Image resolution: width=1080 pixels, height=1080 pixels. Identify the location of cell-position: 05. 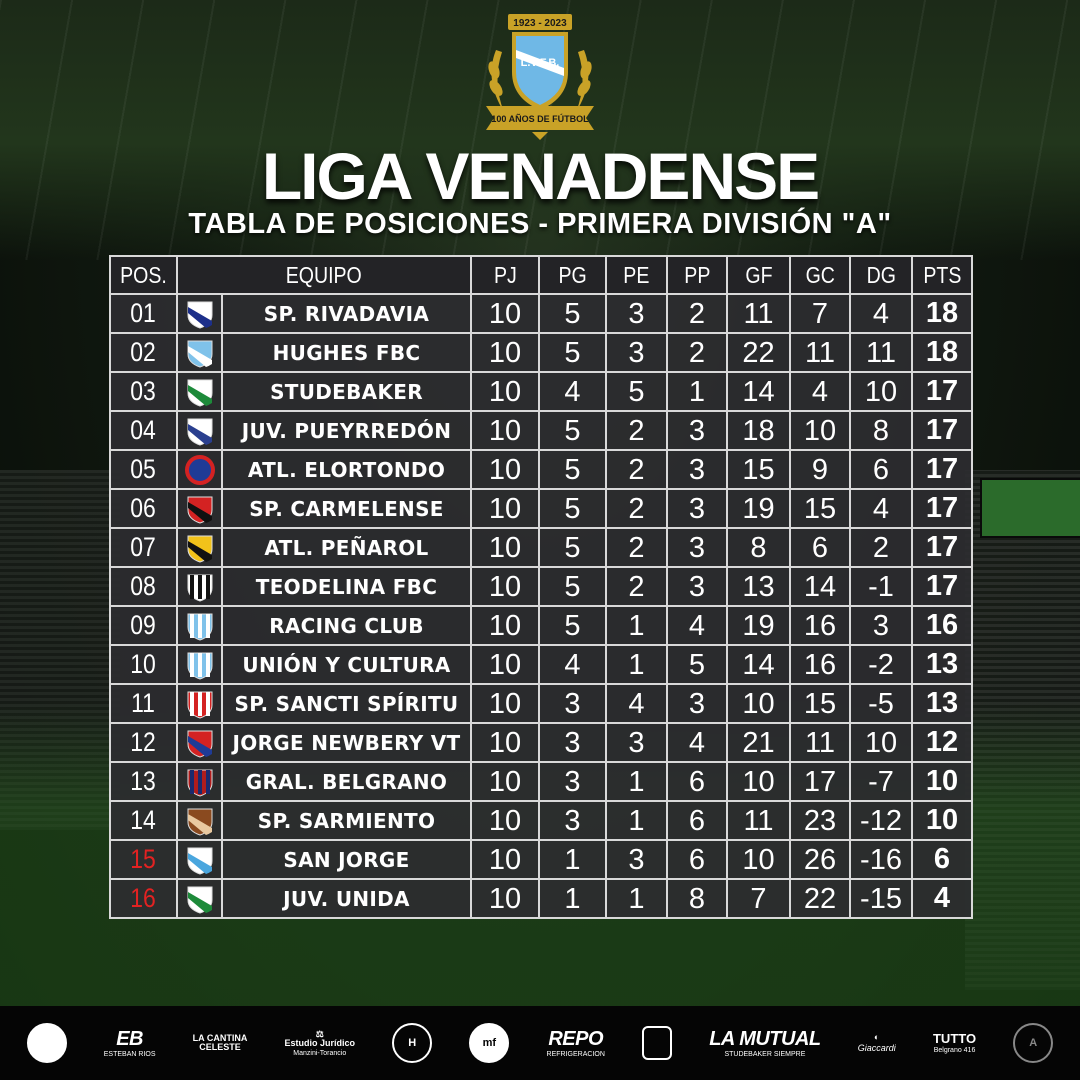
(143, 469).